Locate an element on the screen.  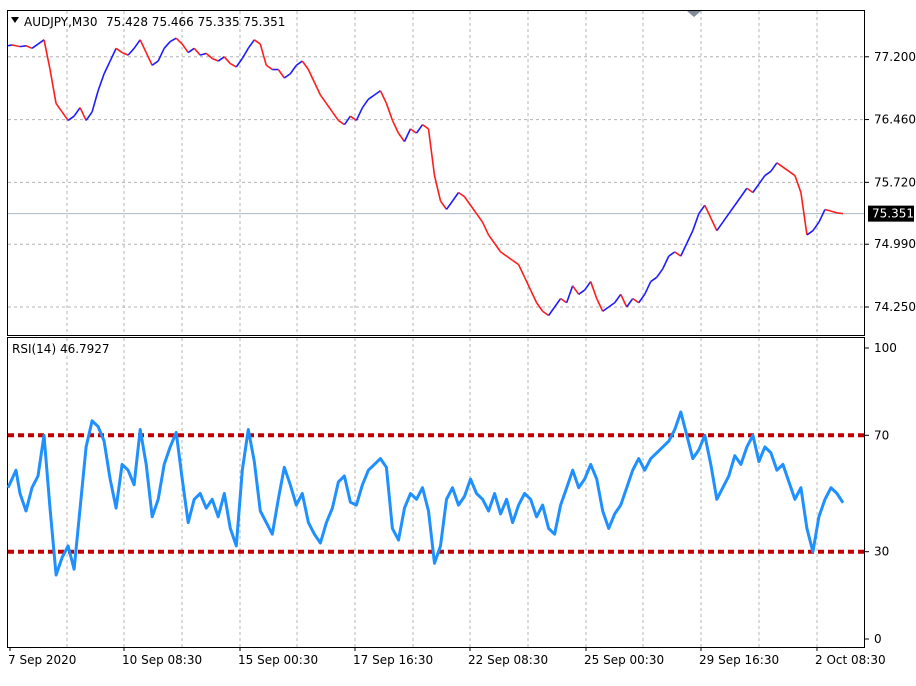
symbol-timeframe: AUDJPY,M30 is located at coordinates (61, 22).